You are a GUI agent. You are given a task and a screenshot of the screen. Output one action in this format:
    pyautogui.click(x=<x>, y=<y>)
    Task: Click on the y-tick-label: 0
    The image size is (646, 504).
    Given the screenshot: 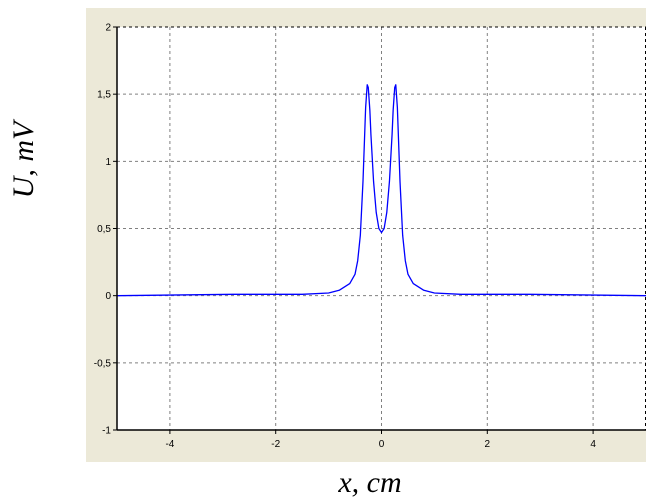 What is the action you would take?
    pyautogui.click(x=108, y=296)
    